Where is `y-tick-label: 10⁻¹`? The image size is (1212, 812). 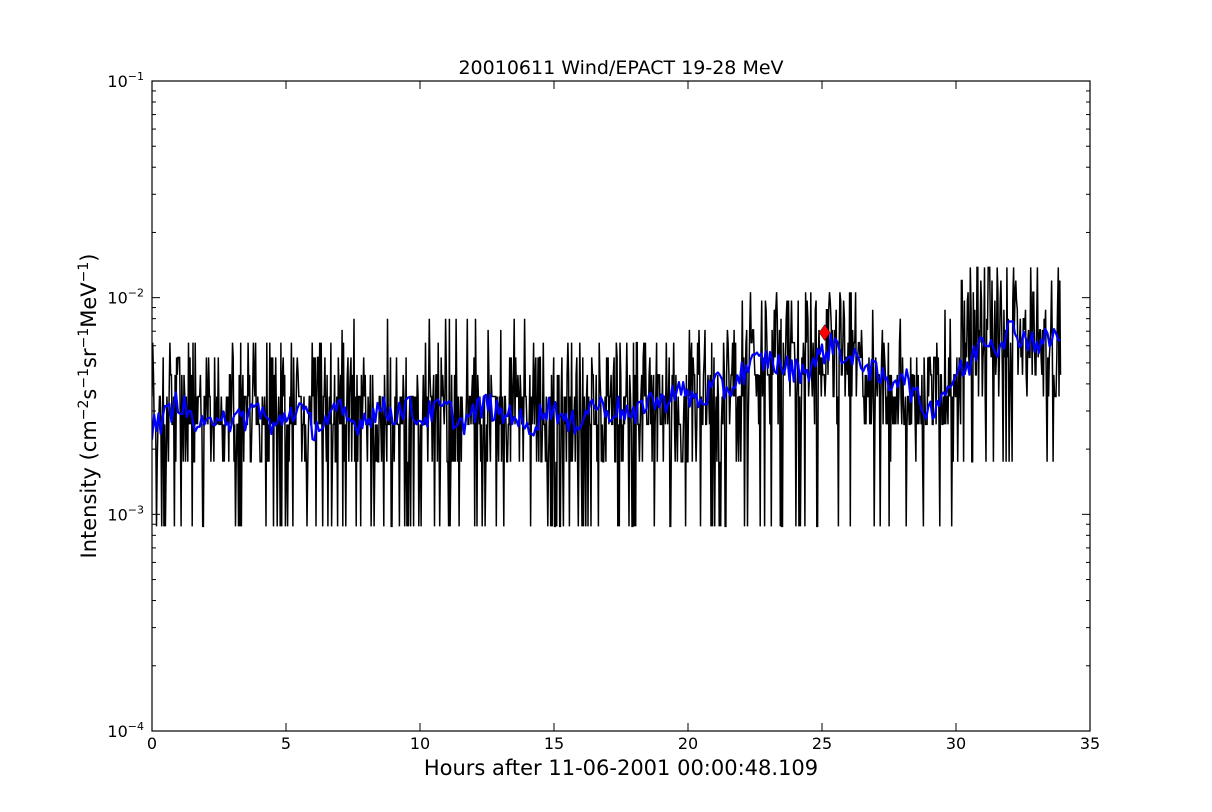
y-tick-label: 10⁻¹ is located at coordinates (125, 80).